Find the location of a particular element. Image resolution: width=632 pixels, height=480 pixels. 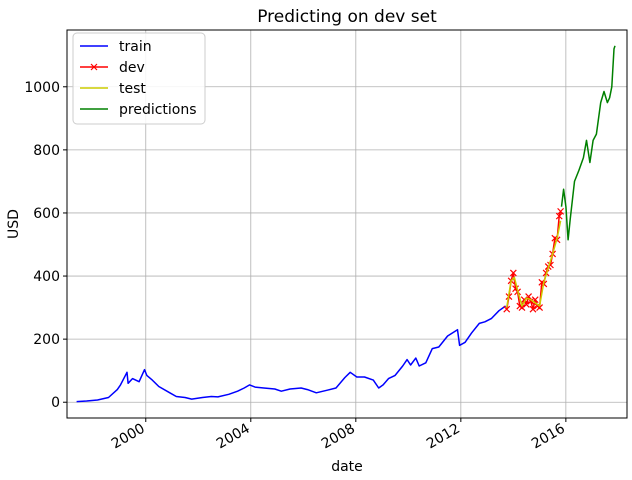

y-tick-label: 200 is located at coordinates (46, 340).